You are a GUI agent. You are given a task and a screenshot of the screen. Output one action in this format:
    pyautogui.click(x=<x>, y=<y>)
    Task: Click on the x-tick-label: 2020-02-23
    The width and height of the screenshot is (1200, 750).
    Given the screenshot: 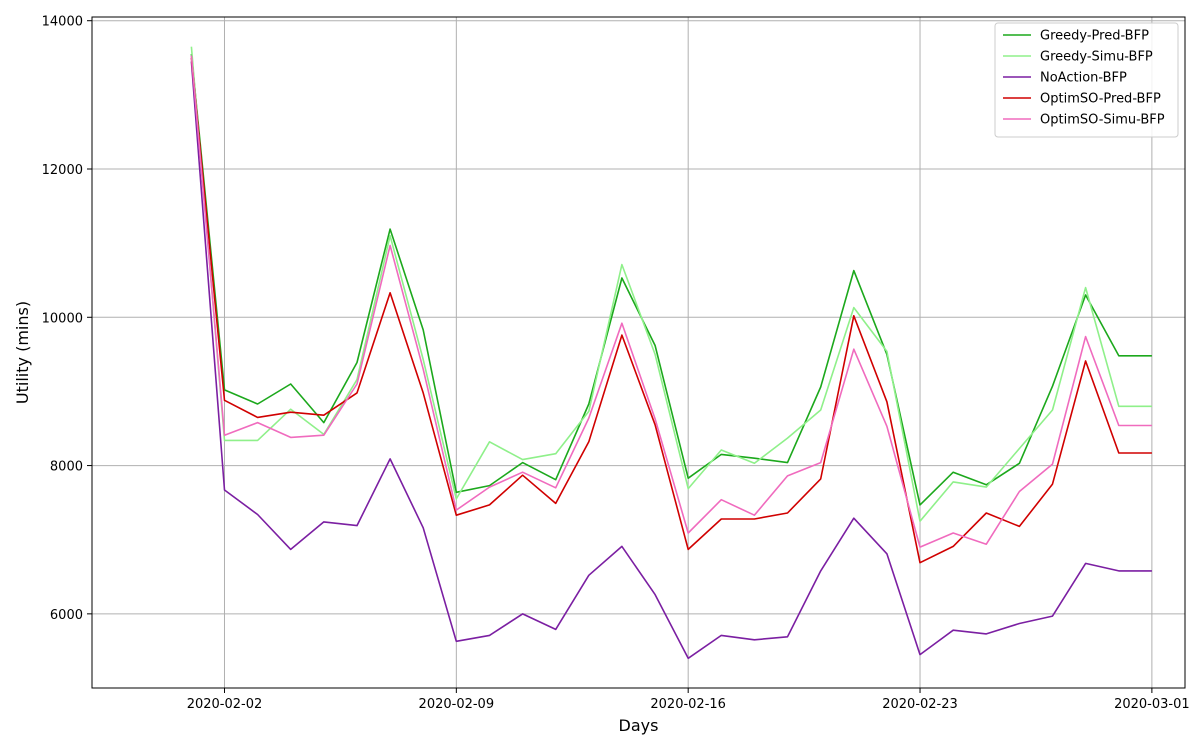 What is the action you would take?
    pyautogui.click(x=920, y=704)
    